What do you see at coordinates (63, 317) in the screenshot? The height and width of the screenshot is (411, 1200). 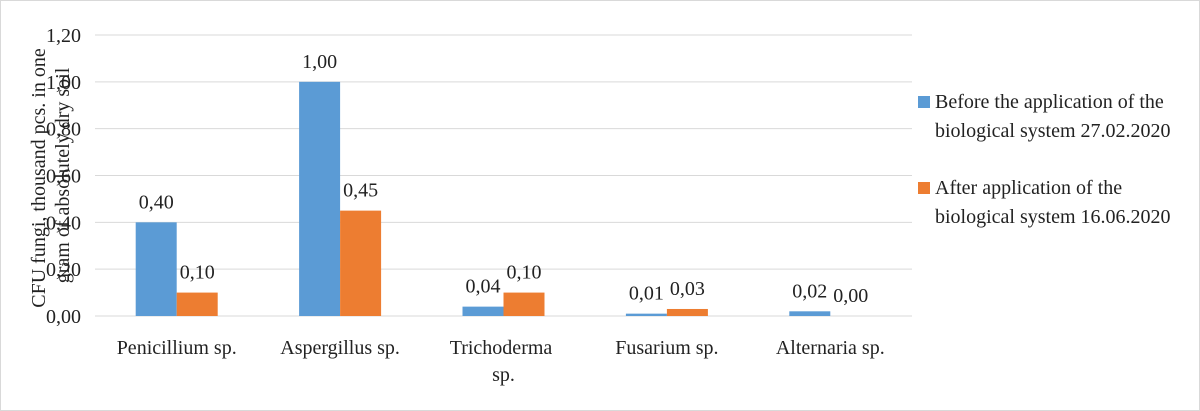 I see `y-tick-label: 0,00` at bounding box center [63, 317].